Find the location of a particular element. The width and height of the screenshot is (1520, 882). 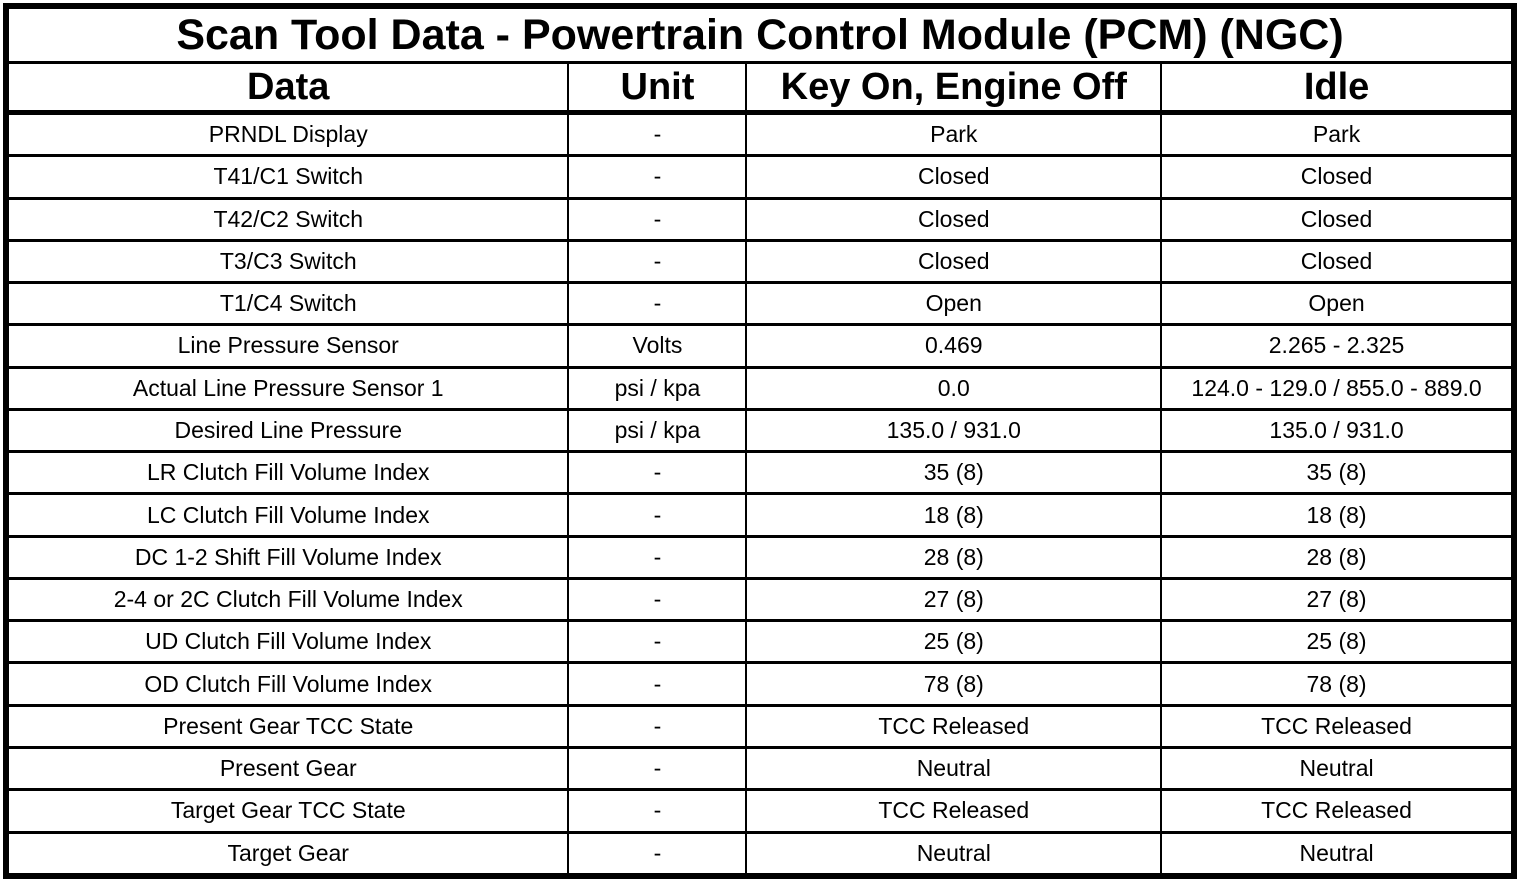

table-cell: Present Gear TCC State is located at coordinates (287, 726).